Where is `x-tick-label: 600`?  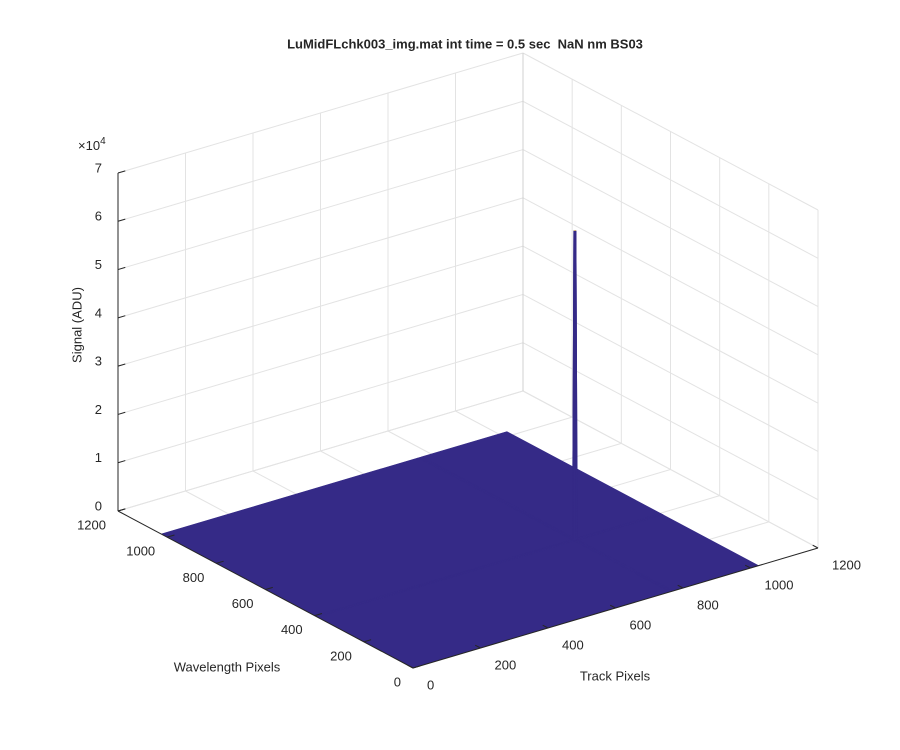
x-tick-label: 600 is located at coordinates (641, 624).